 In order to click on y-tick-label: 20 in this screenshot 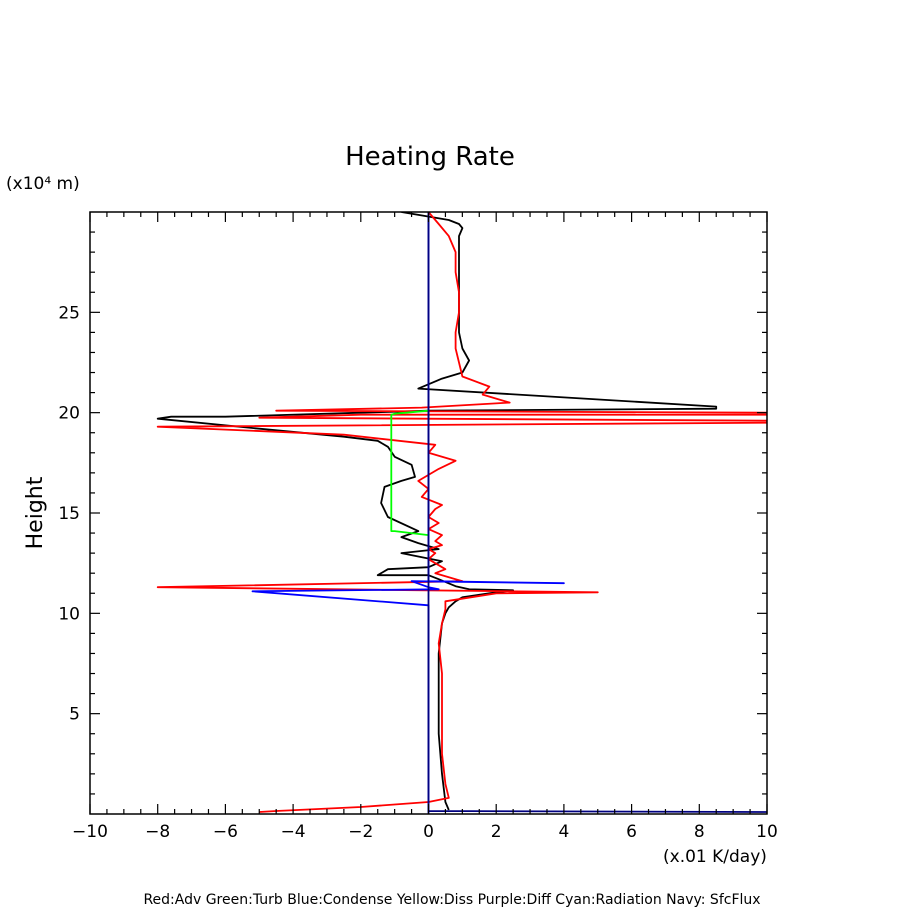, I will do `click(69, 414)`.